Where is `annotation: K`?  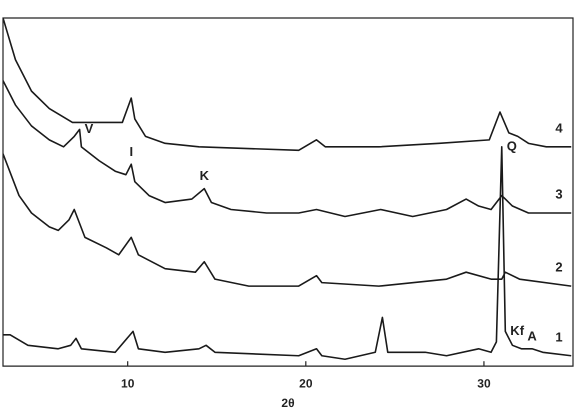
annotation: K is located at coordinates (205, 176).